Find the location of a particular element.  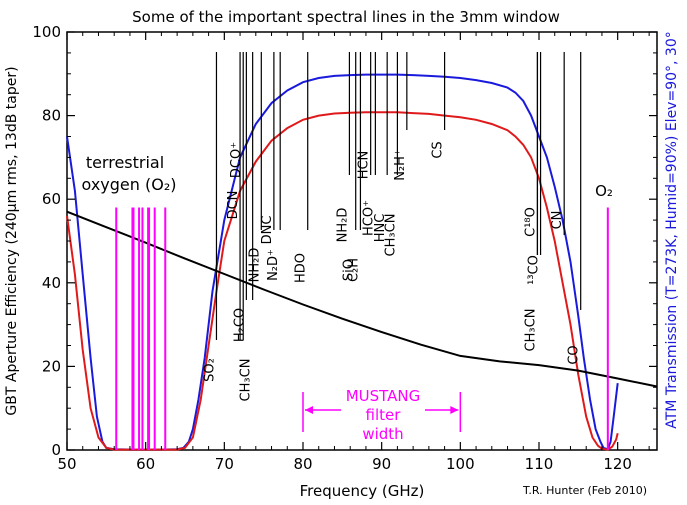

annotation-o2-118: O₂ is located at coordinates (604, 191).